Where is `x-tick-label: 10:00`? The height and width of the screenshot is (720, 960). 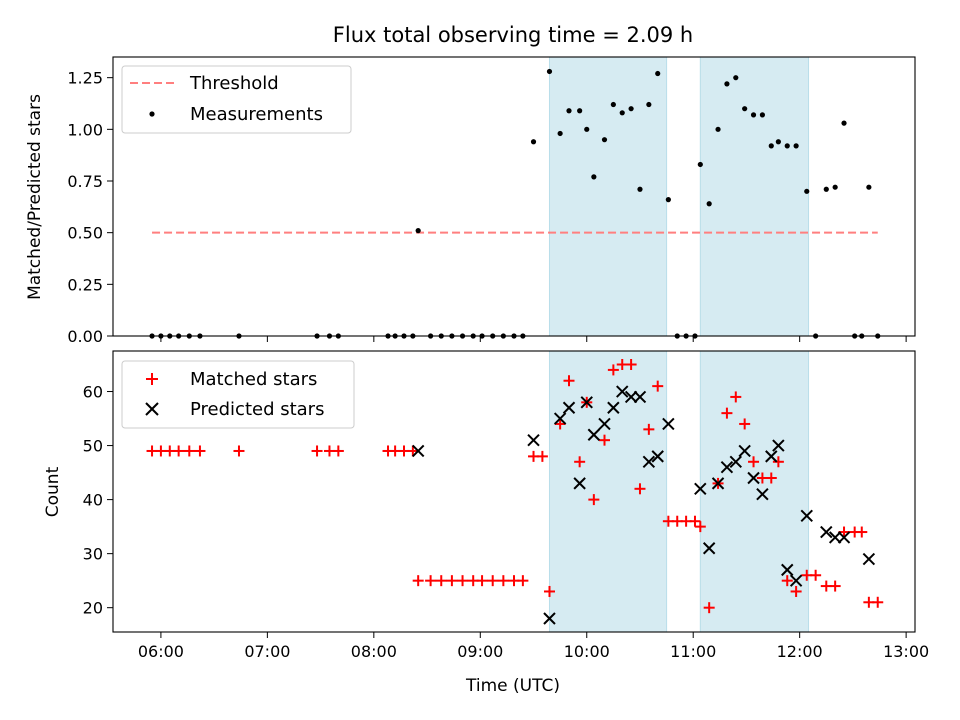 x-tick-label: 10:00 is located at coordinates (587, 651).